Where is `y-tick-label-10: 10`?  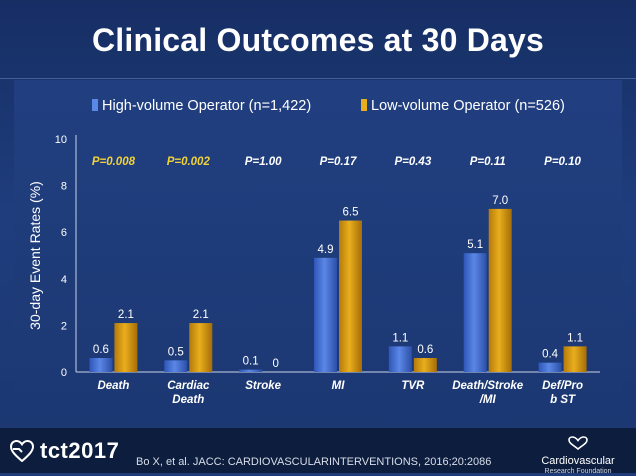
y-tick-label-10: 10 is located at coordinates (61, 140).